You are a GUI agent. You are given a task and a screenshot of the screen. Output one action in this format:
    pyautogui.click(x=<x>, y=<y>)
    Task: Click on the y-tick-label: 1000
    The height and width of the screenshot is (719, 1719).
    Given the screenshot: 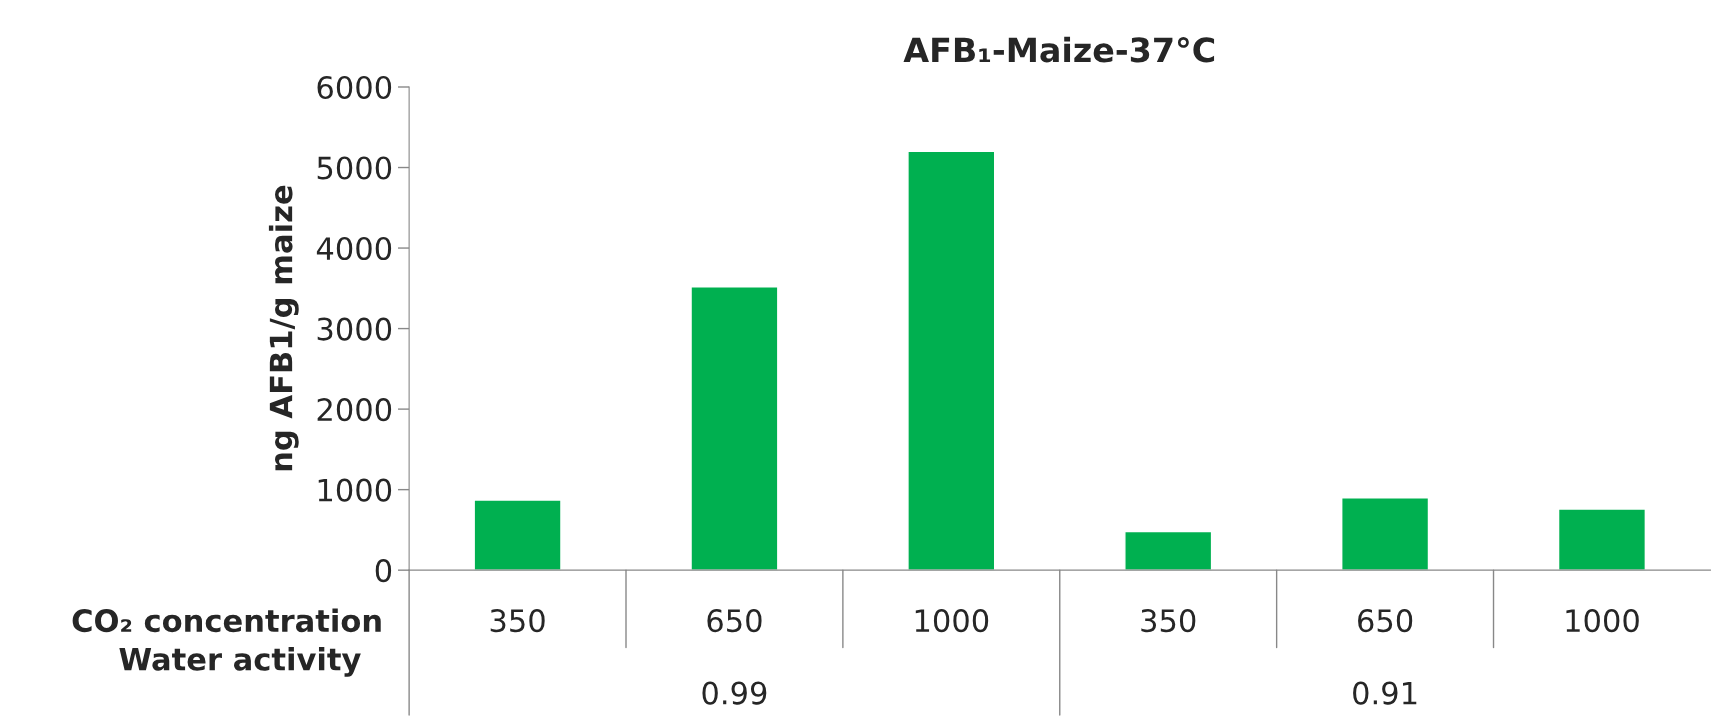 What is the action you would take?
    pyautogui.click(x=355, y=490)
    